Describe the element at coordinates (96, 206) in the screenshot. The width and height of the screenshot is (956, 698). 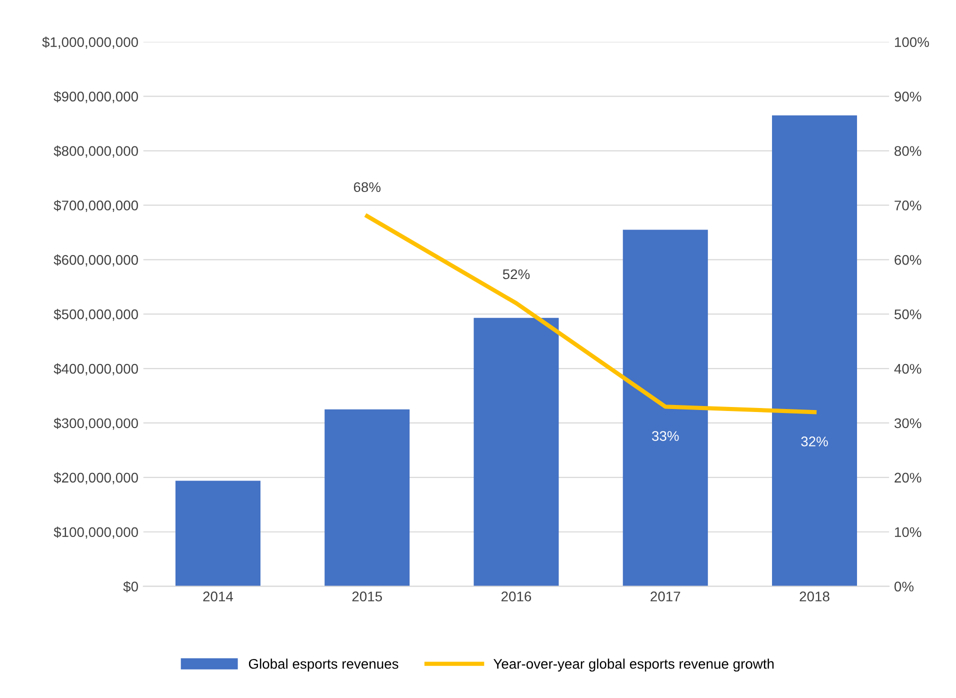
I see `y-tick-label: $700,000,000` at that location.